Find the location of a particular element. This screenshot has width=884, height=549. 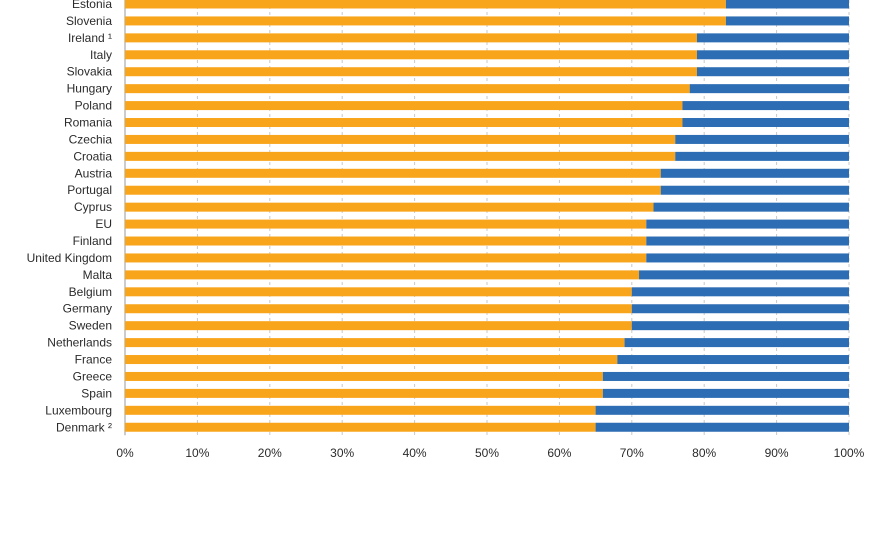

category-label: Poland is located at coordinates (93, 106).